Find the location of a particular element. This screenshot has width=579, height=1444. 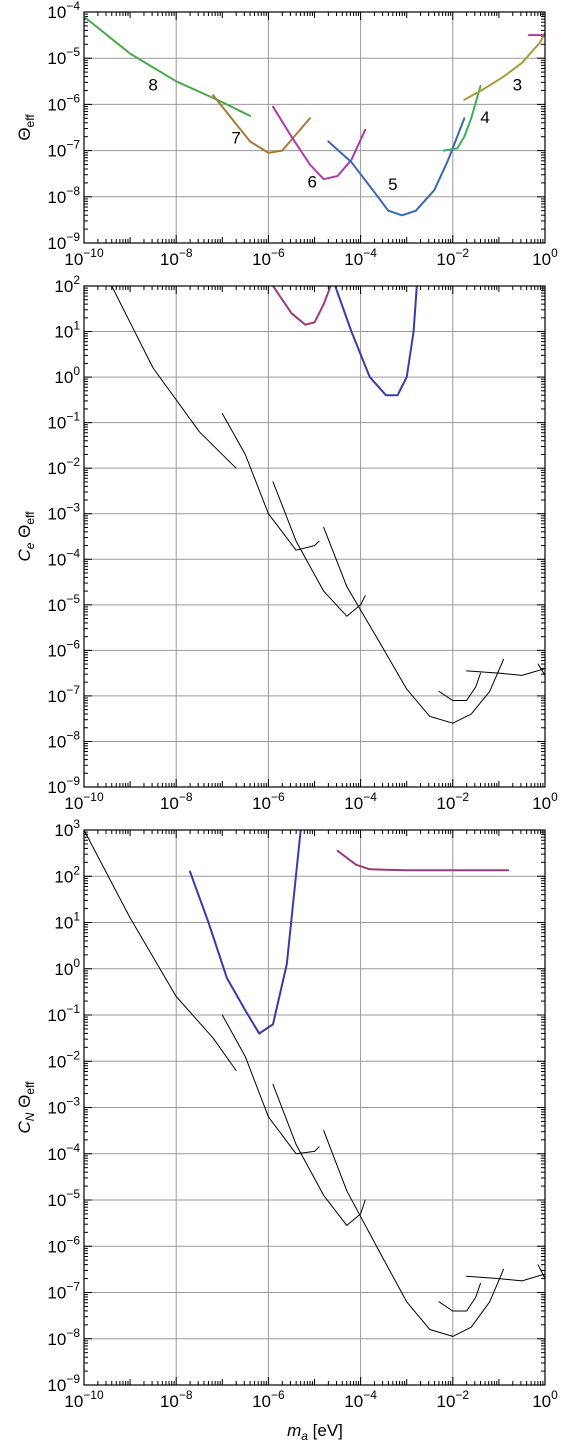

plot-frame is located at coordinates (314, 127).